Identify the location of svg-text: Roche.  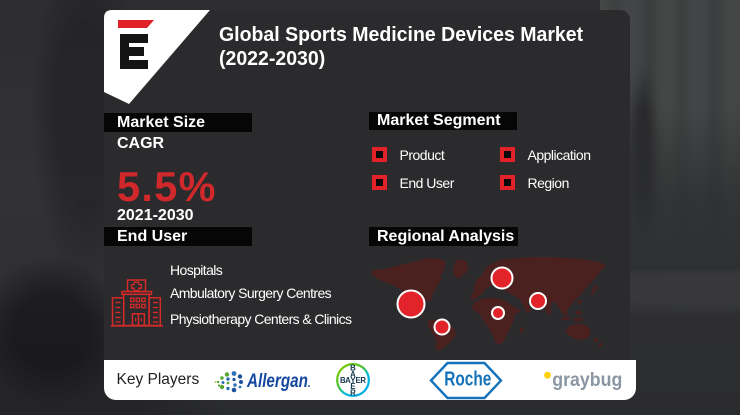
(467, 379).